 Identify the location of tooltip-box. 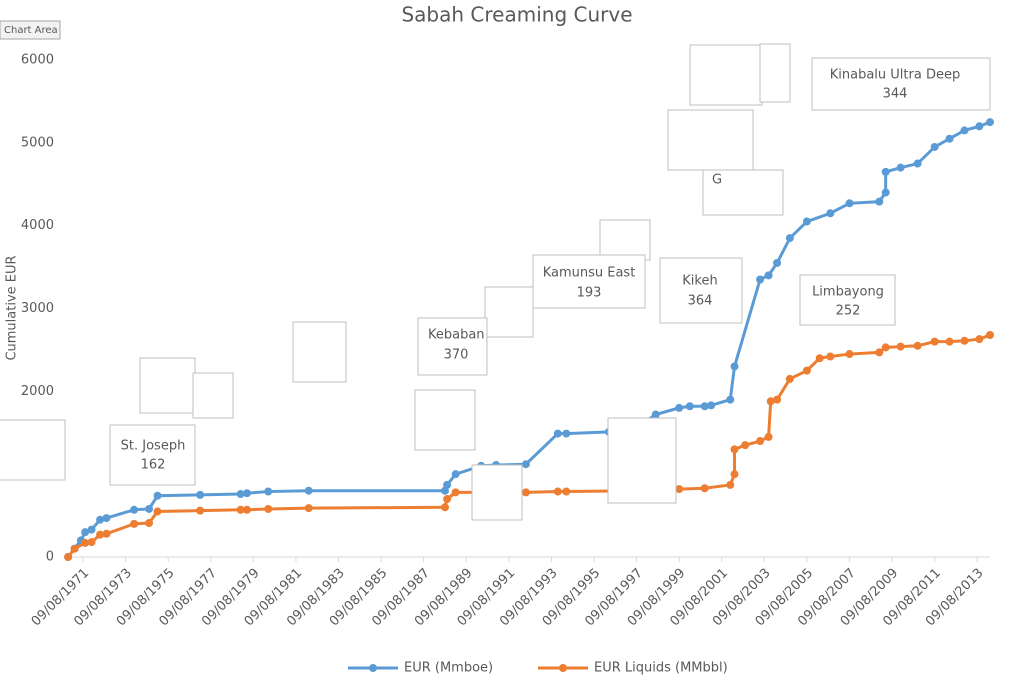
(30, 30).